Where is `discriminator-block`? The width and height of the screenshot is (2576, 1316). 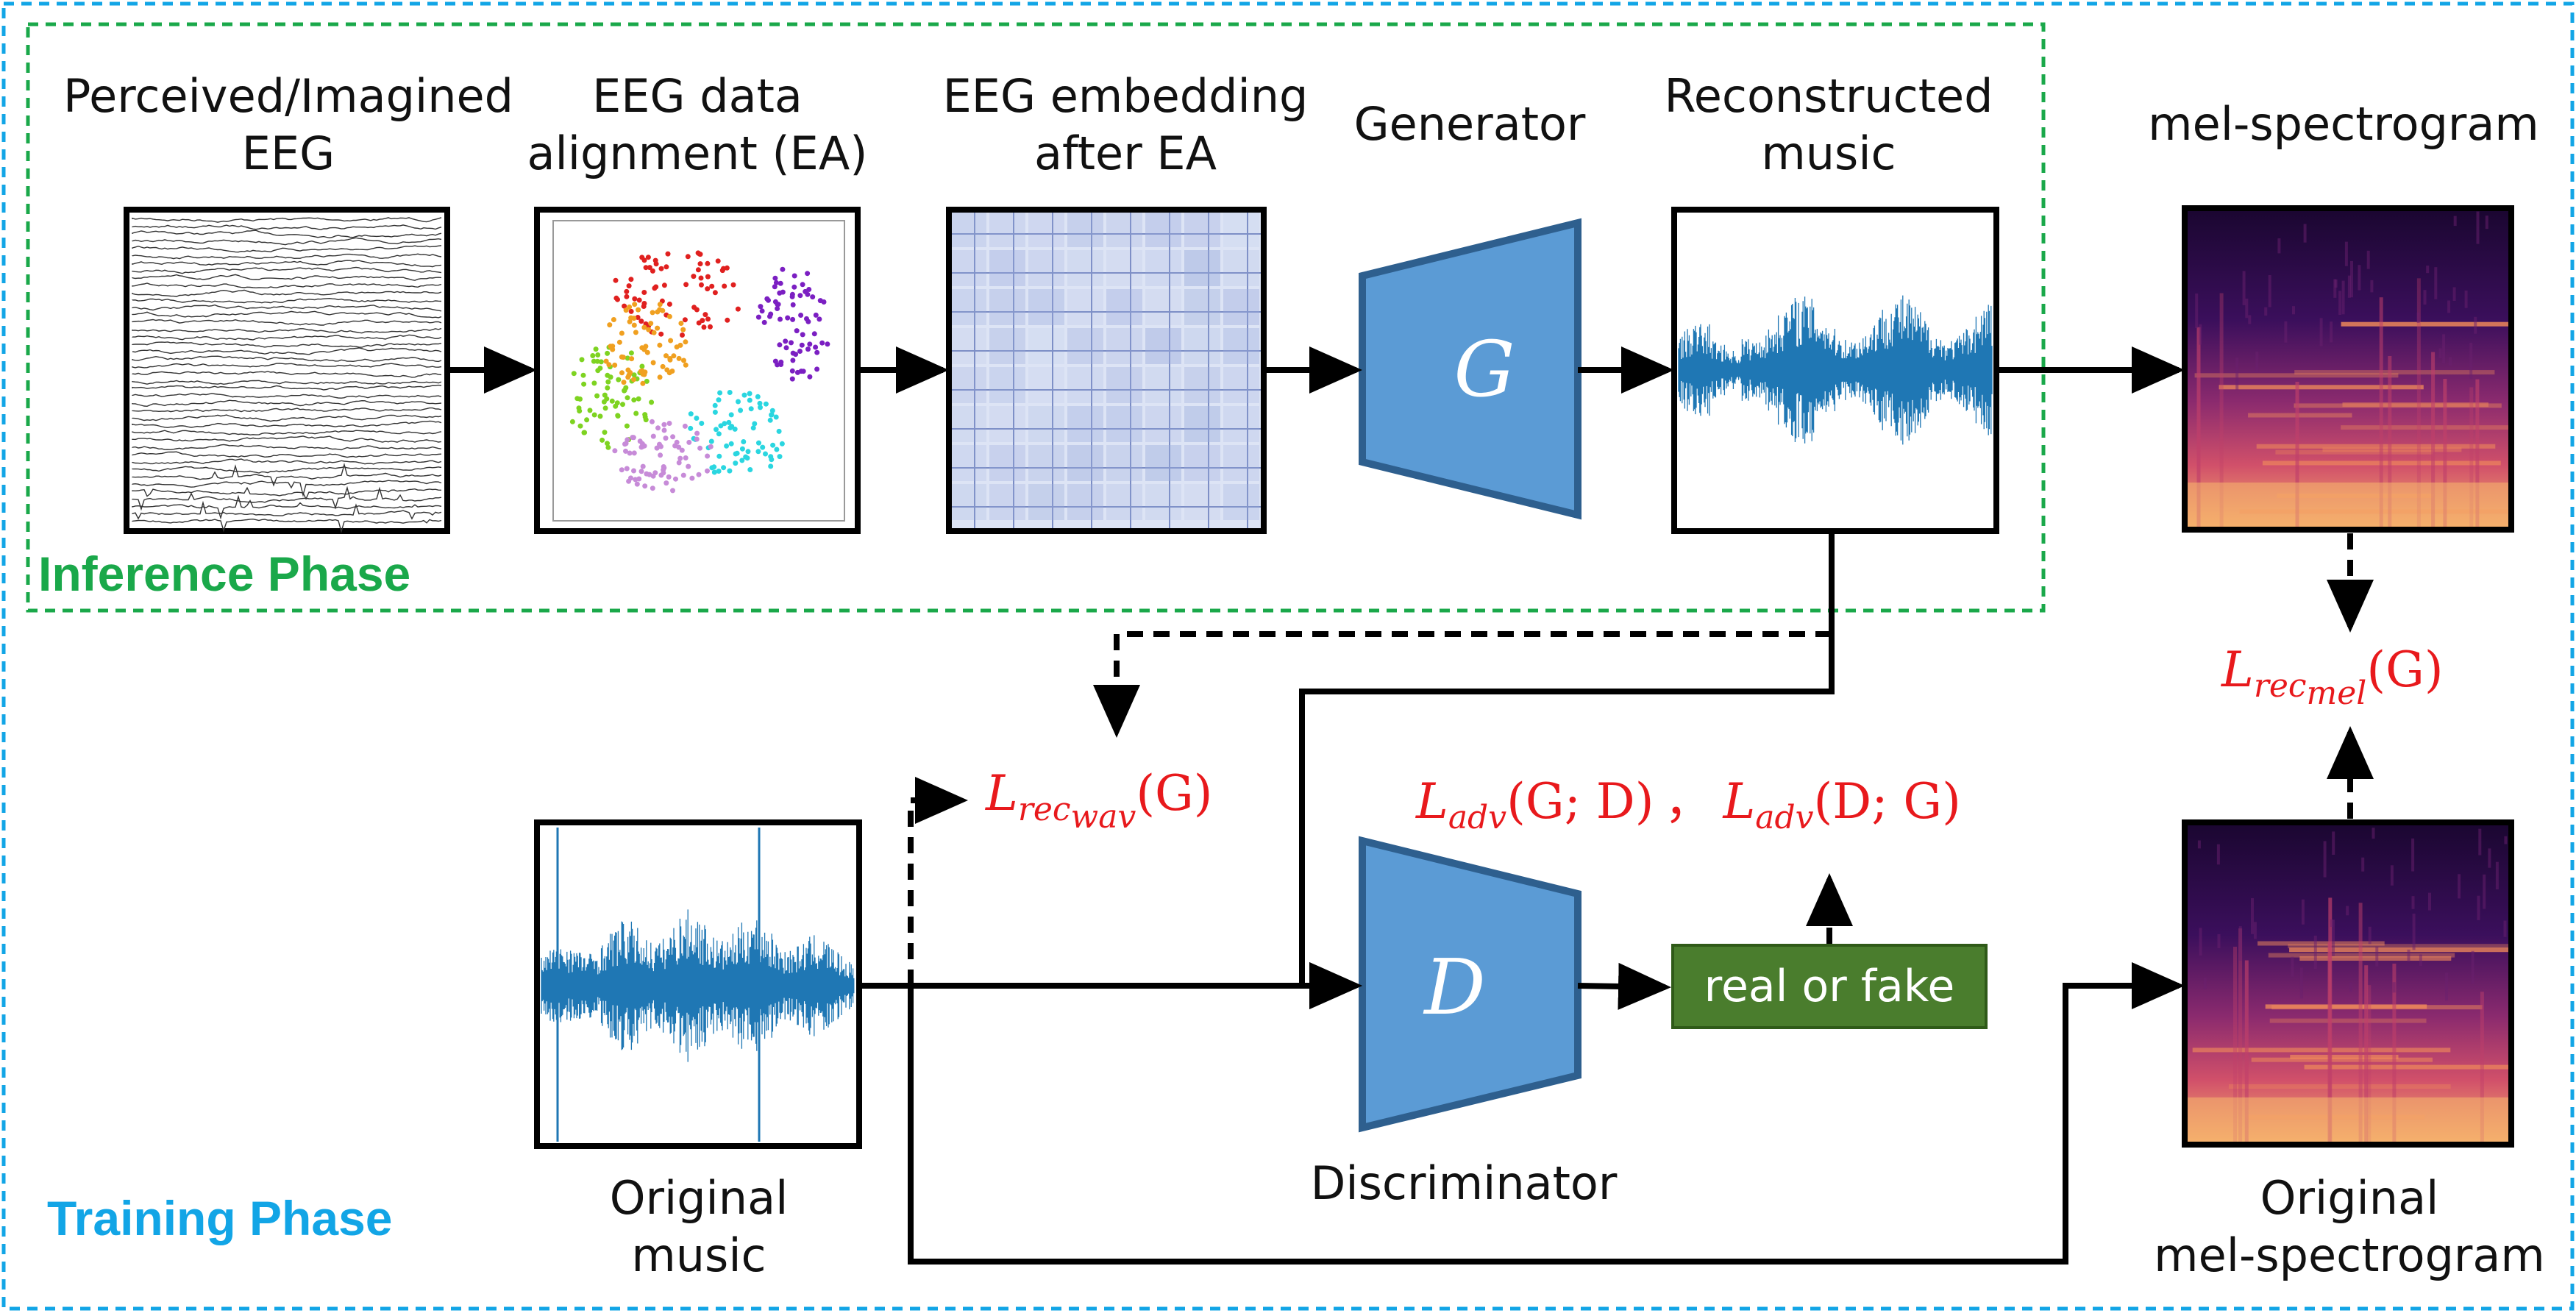
discriminator-block is located at coordinates (1470, 984).